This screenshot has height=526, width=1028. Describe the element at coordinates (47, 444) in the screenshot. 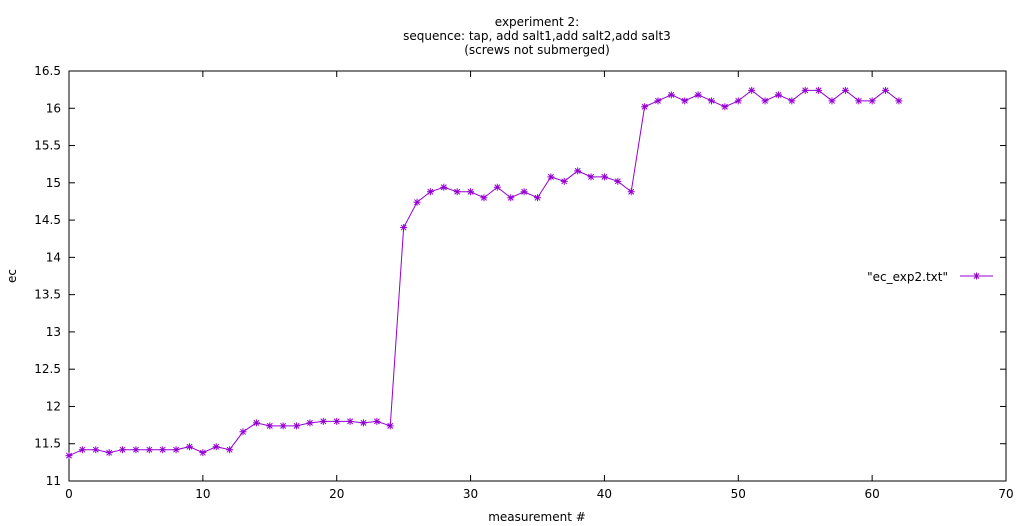

I see `y-tick-label: 11.5` at that location.